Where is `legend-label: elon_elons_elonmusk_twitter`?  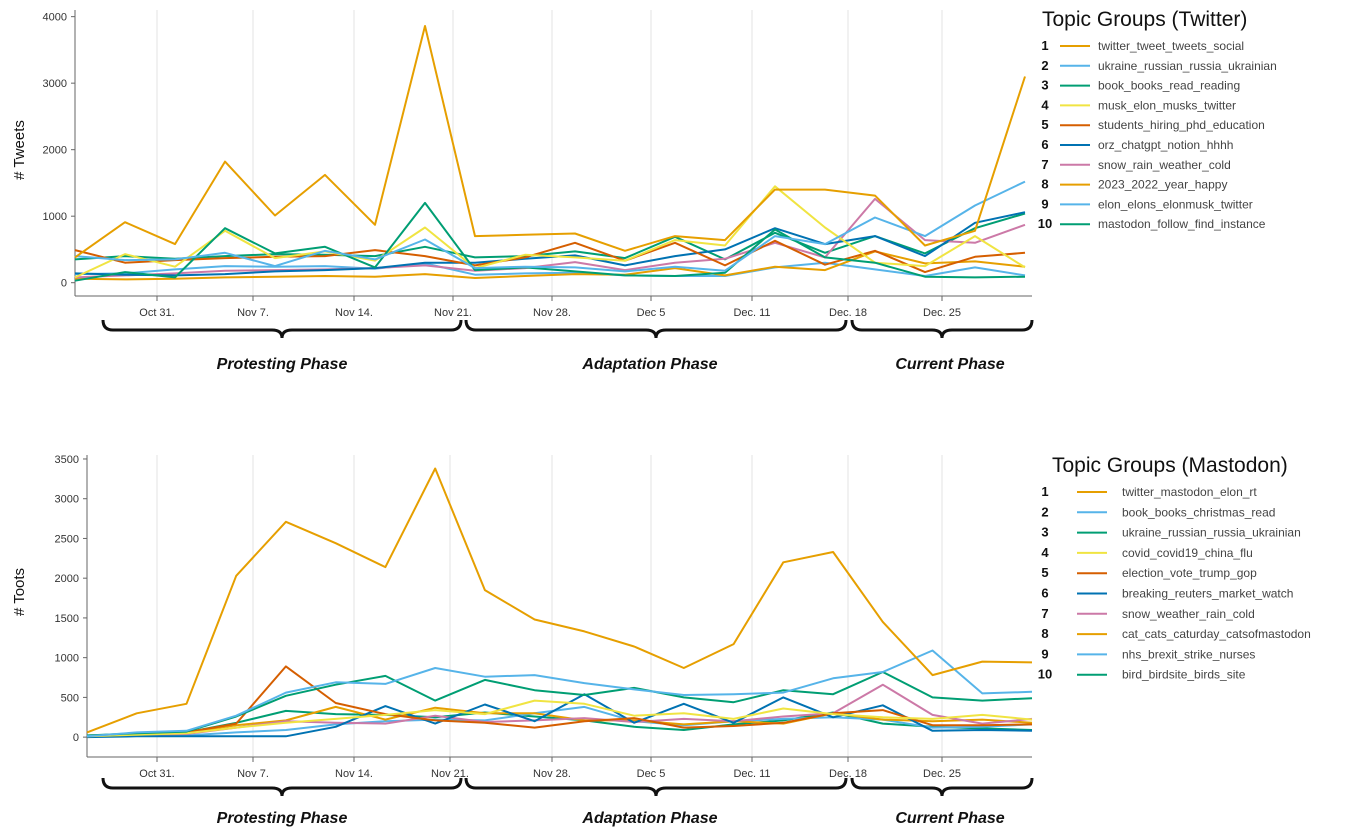 legend-label: elon_elons_elonmusk_twitter is located at coordinates (1175, 204).